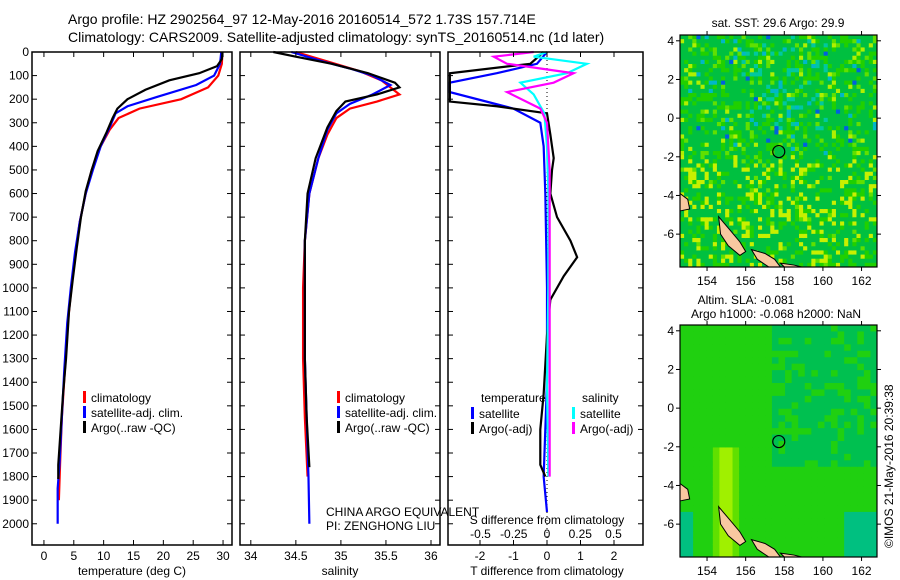 Image resolution: width=900 pixels, height=580 pixels. What do you see at coordinates (547, 520) in the screenshot?
I see `x2-axis-label: S difference from climatology` at bounding box center [547, 520].